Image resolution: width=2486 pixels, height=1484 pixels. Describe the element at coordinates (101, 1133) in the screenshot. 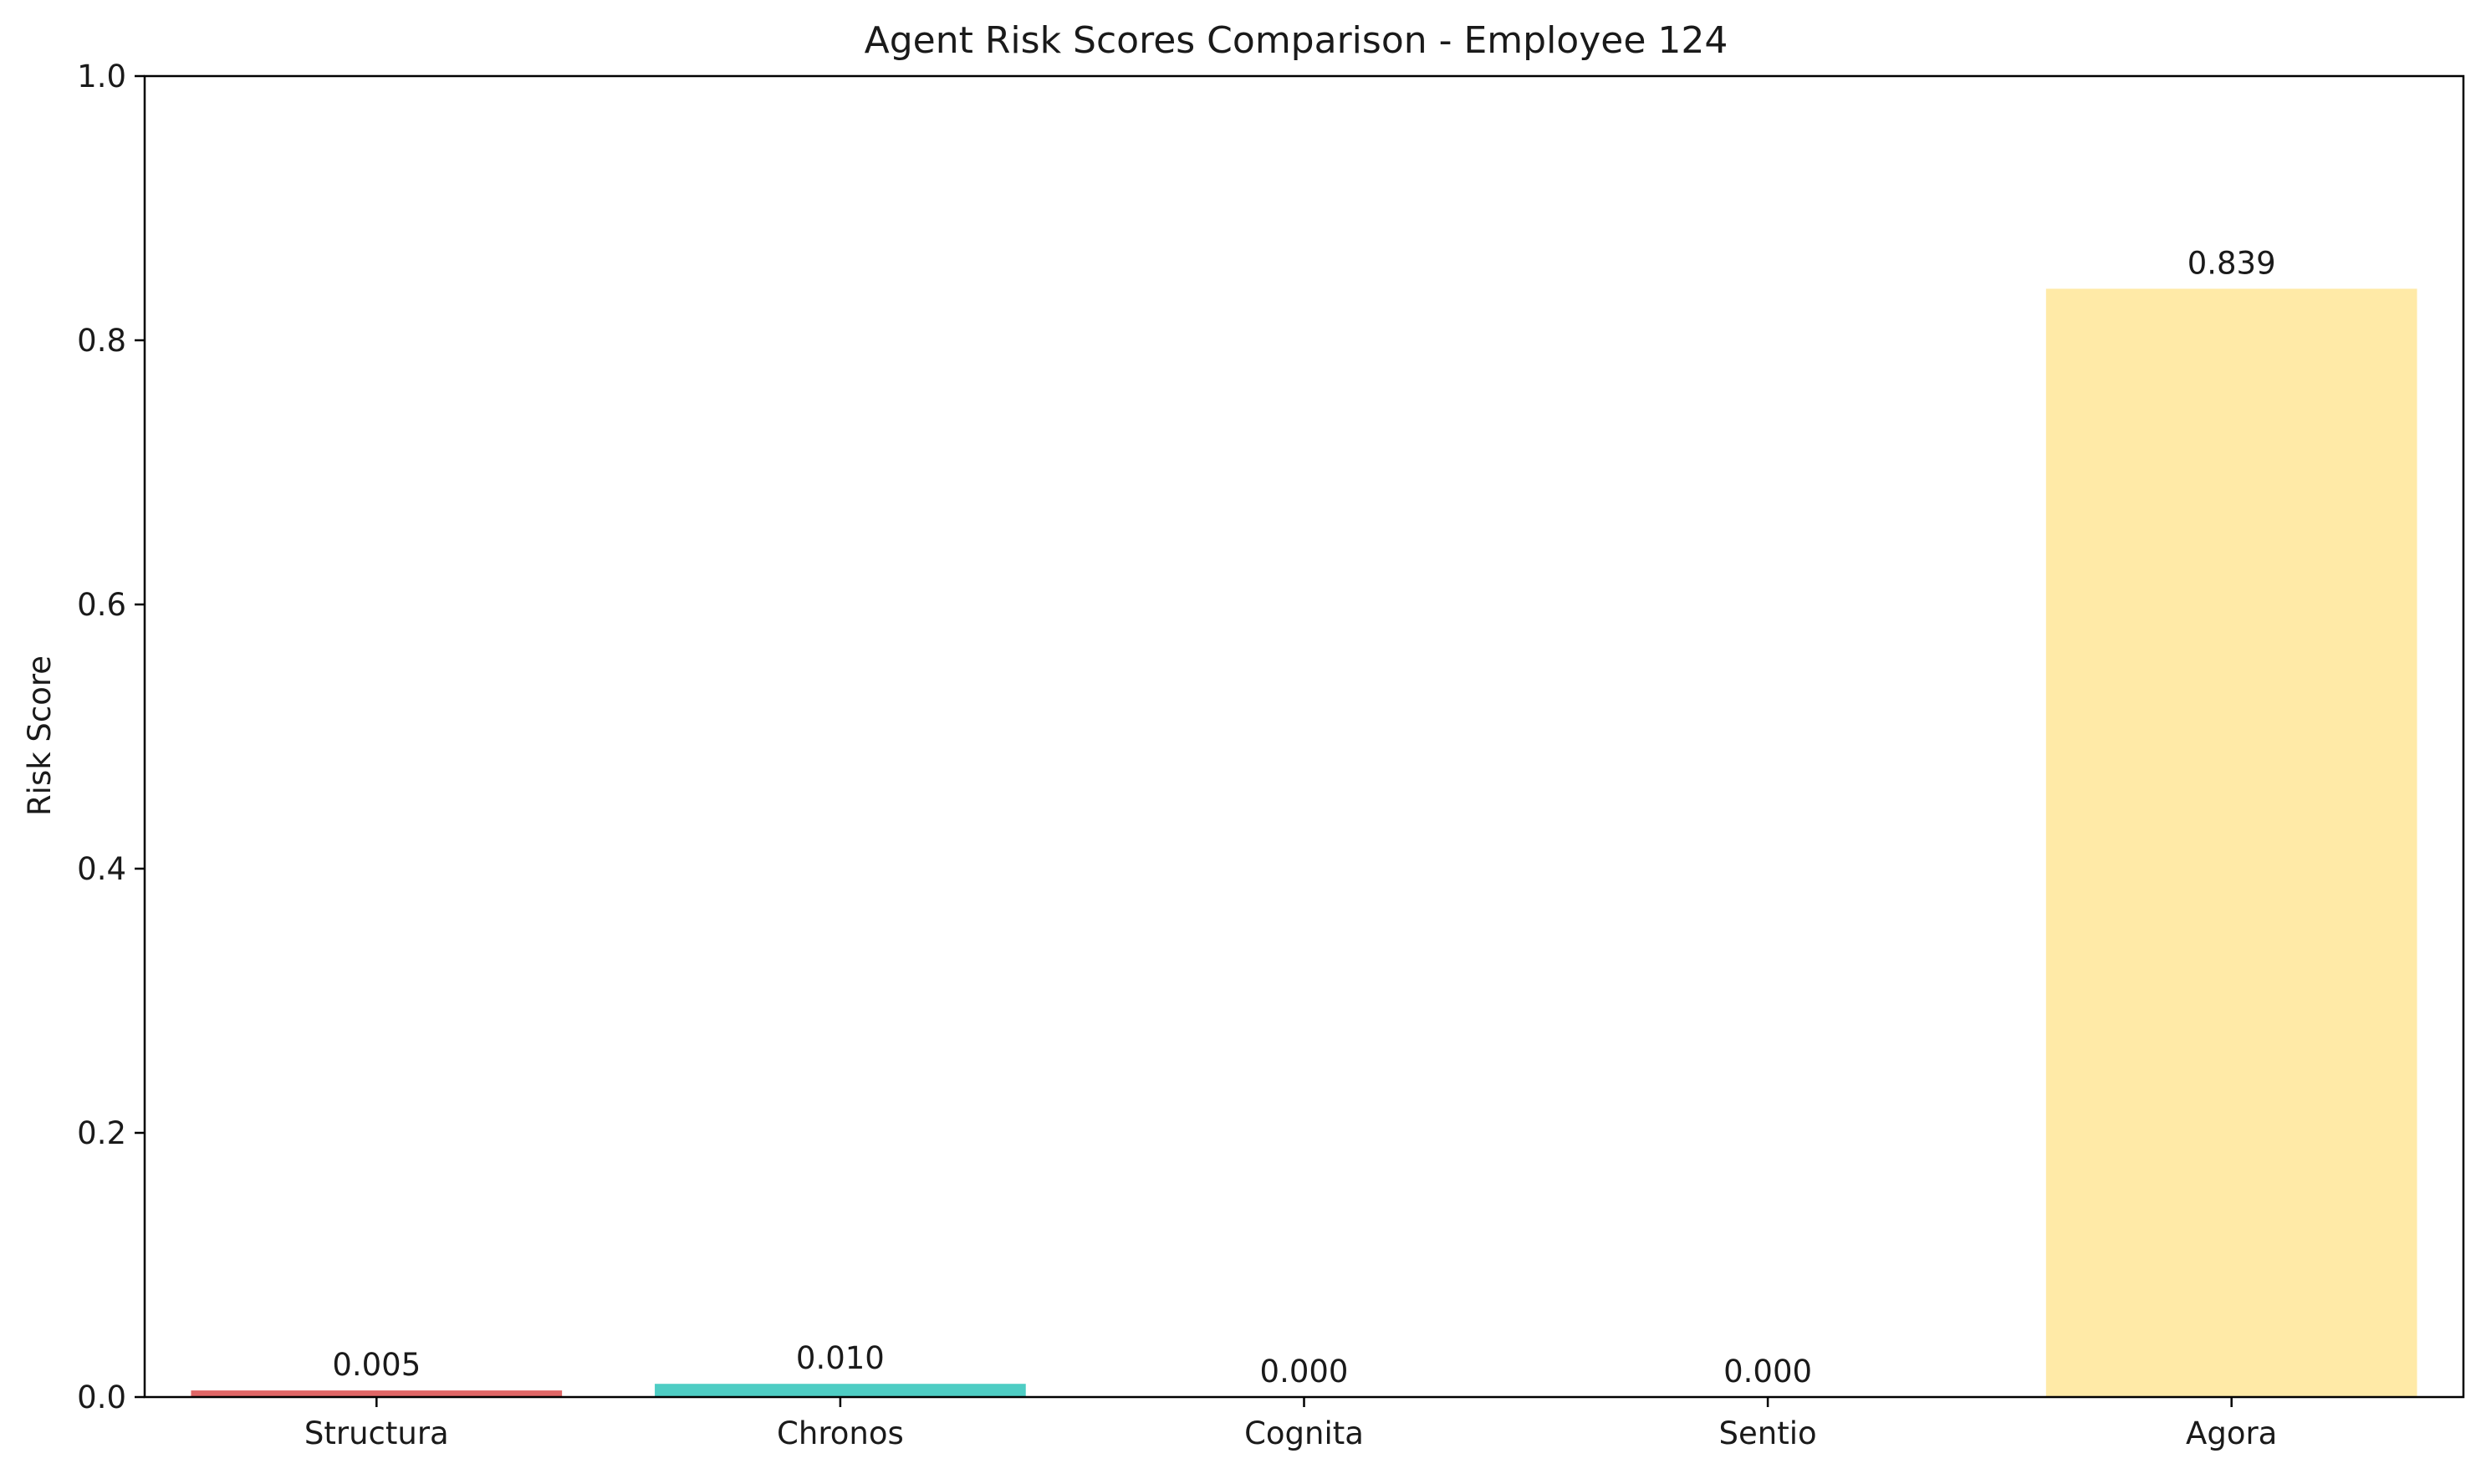

I see `y-tick-label: 0.2` at that location.